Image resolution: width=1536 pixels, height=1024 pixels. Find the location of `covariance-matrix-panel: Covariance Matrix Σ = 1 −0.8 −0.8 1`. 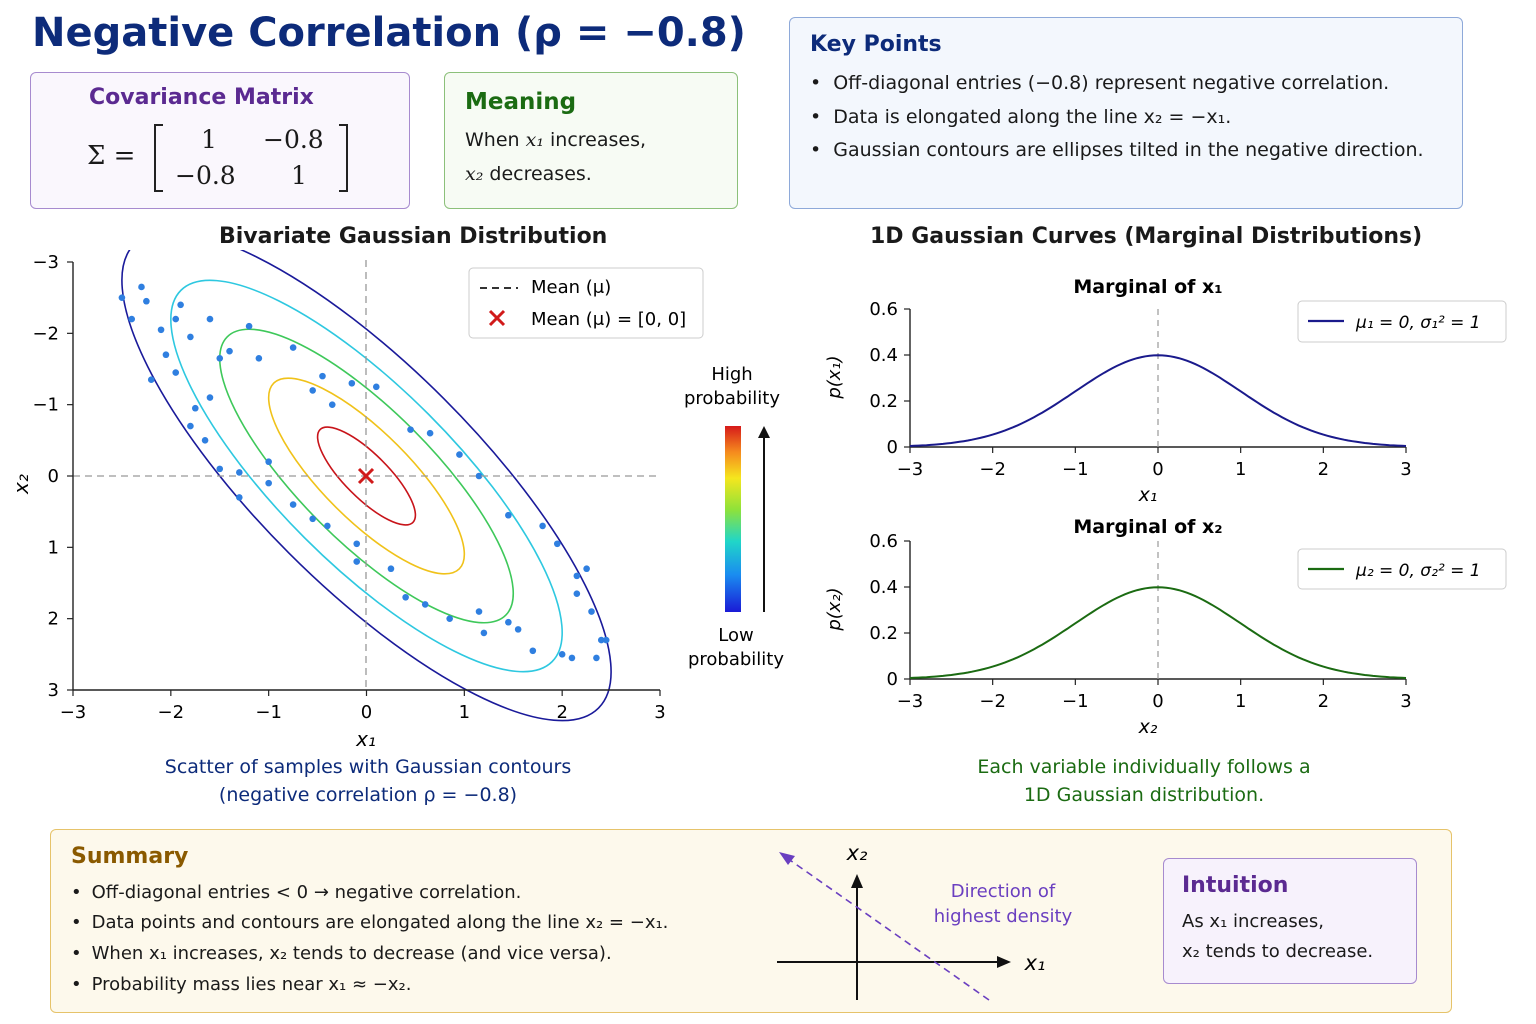

covariance-matrix-panel: Covariance Matrix Σ = 1 −0.8 −0.8 1 is located at coordinates (220, 140).